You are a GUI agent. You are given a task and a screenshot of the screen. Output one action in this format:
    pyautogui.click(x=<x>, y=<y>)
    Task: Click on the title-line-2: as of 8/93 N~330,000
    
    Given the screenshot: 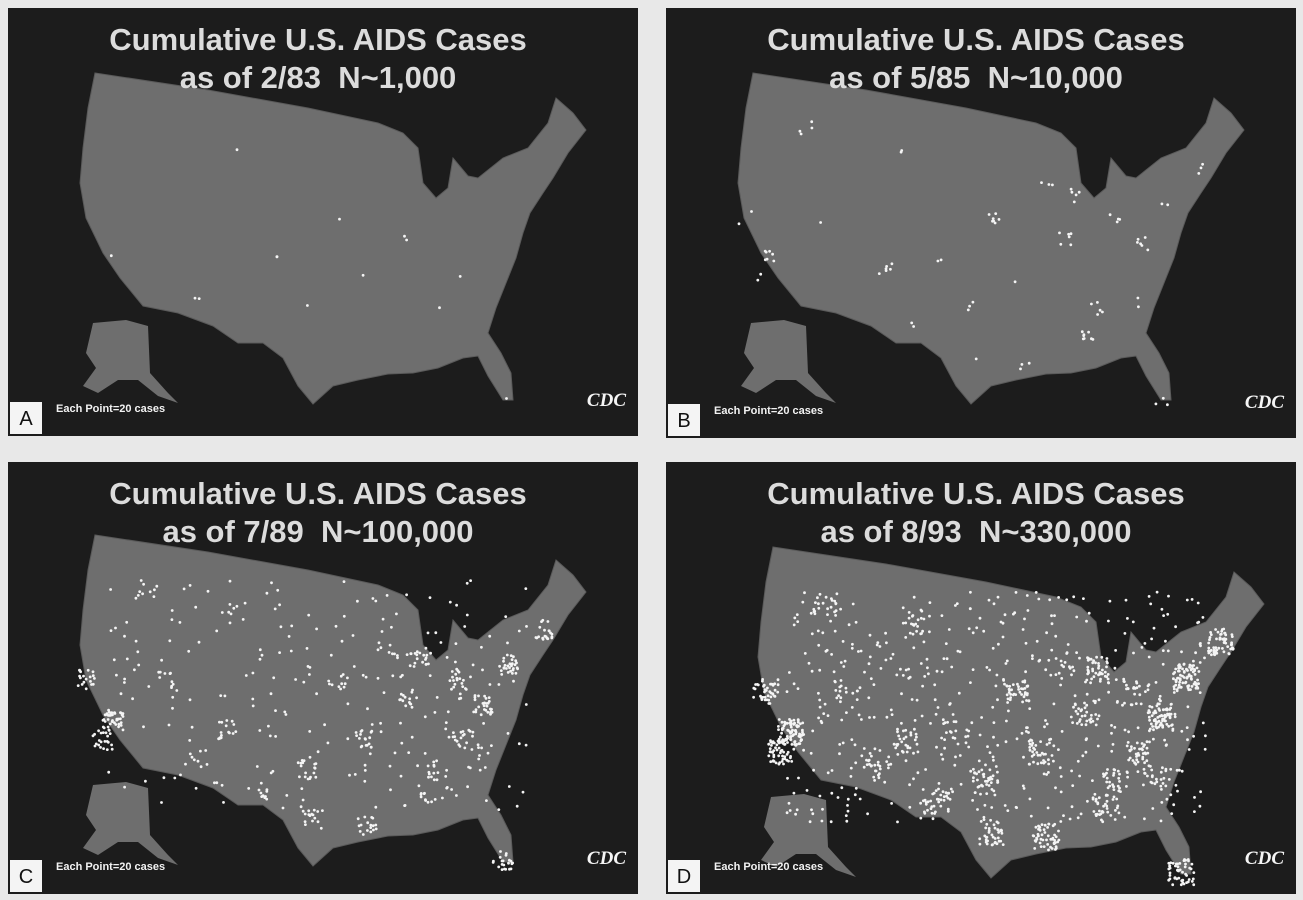 What is the action you would take?
    pyautogui.click(x=975, y=531)
    